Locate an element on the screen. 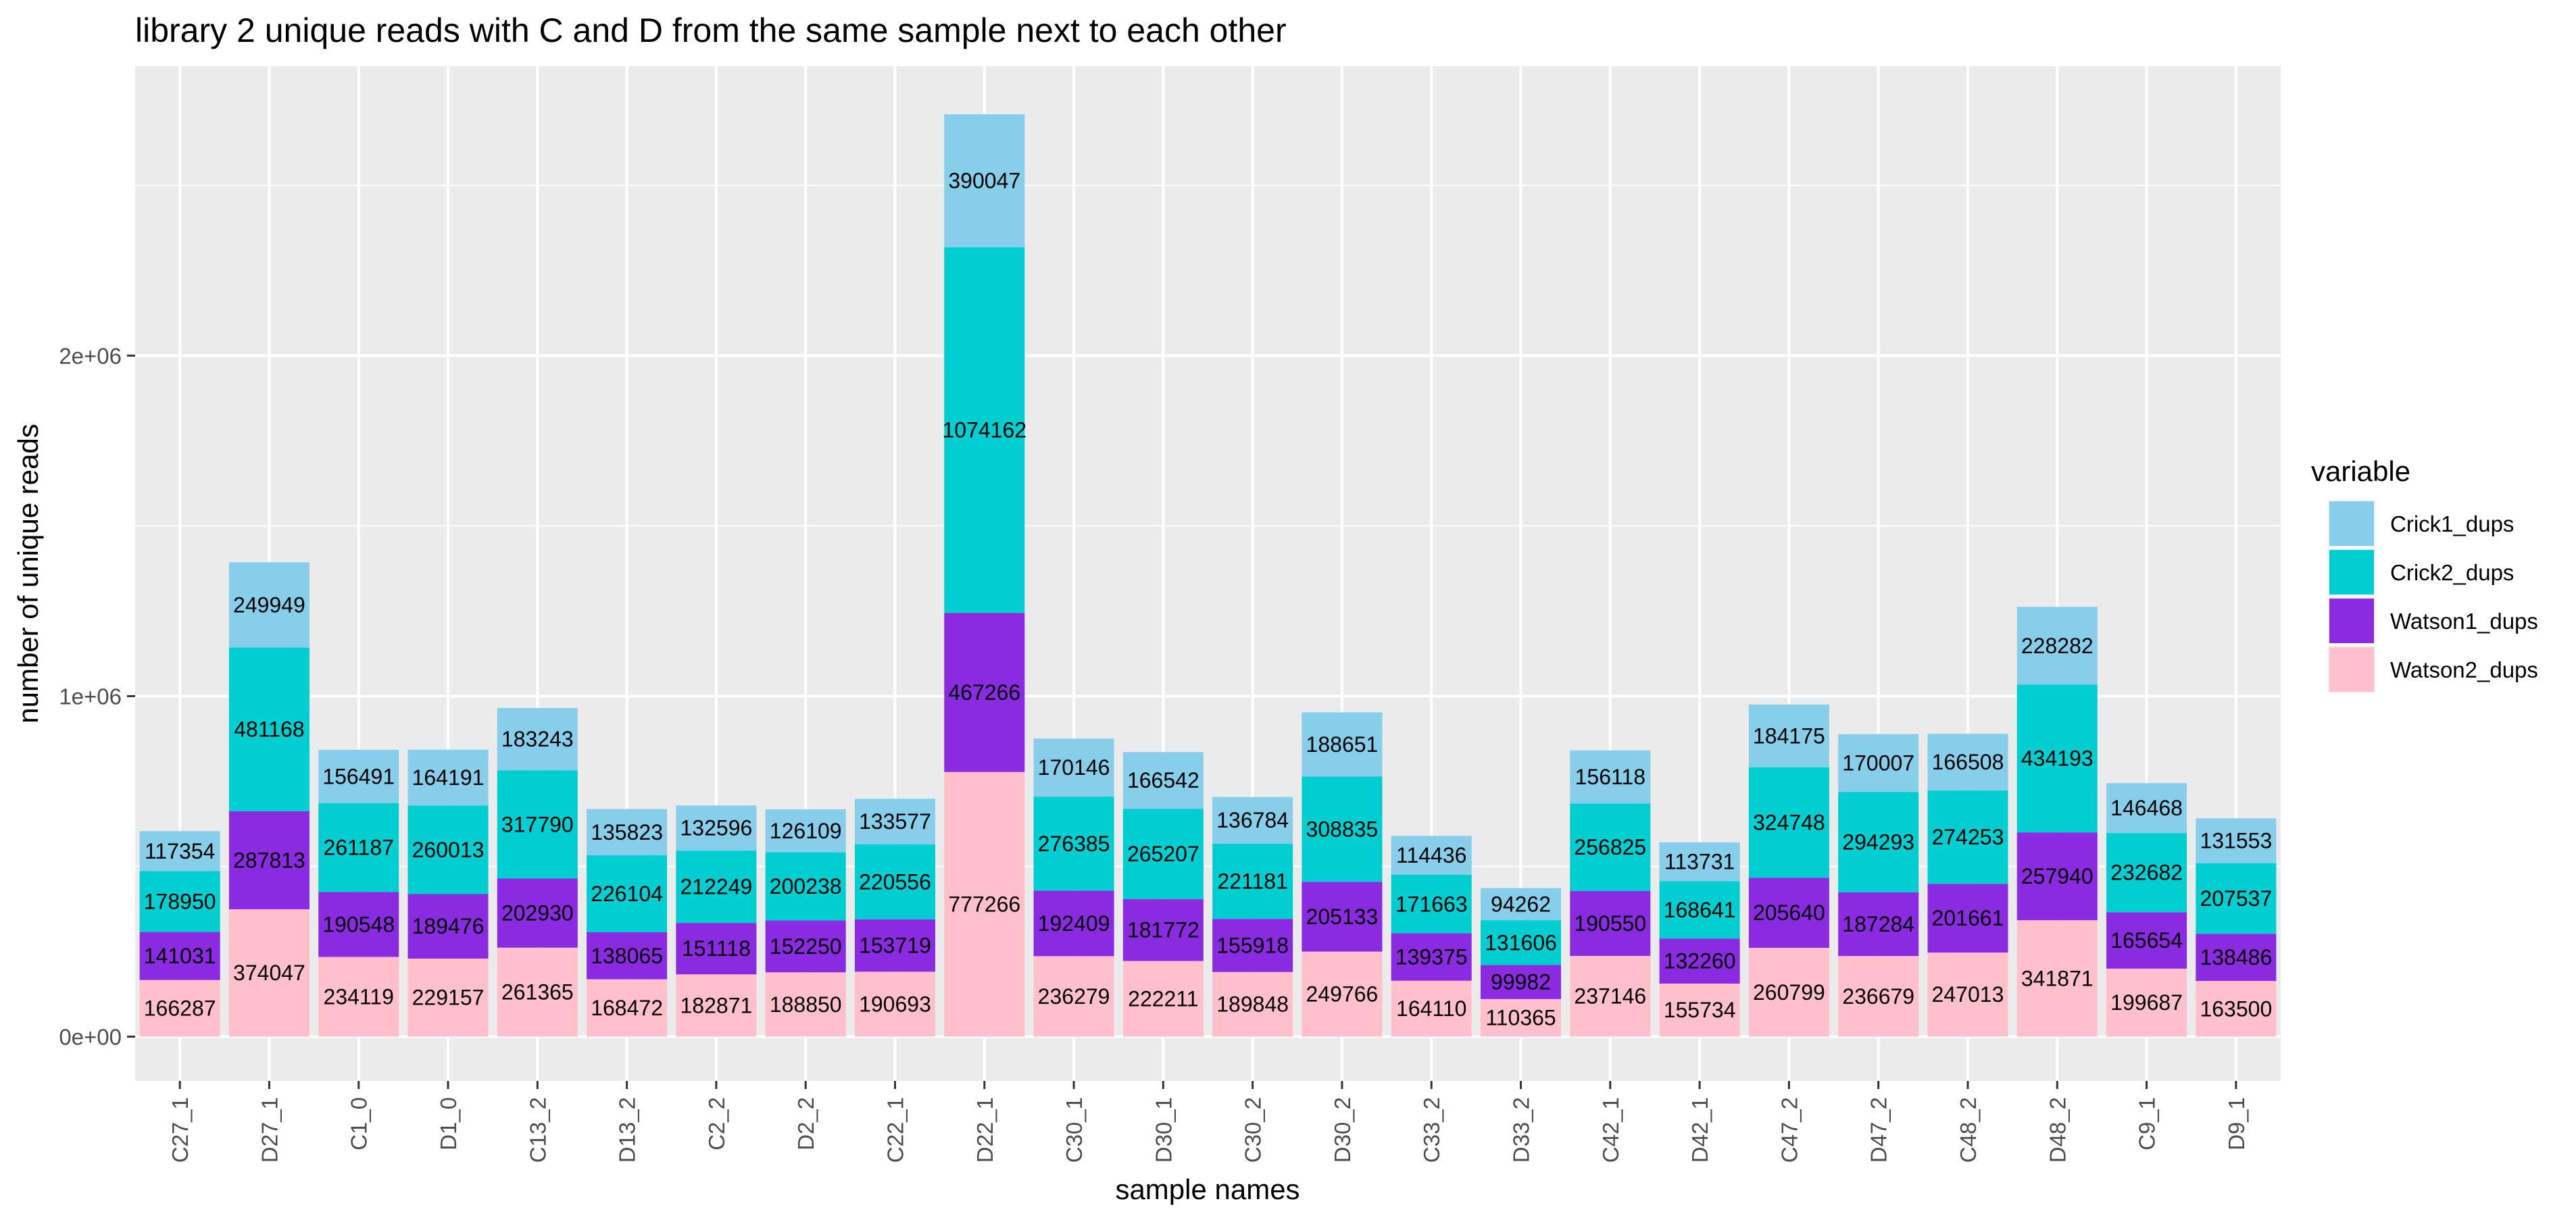 The width and height of the screenshot is (2576, 1216). bar-label: 234119 is located at coordinates (359, 997).